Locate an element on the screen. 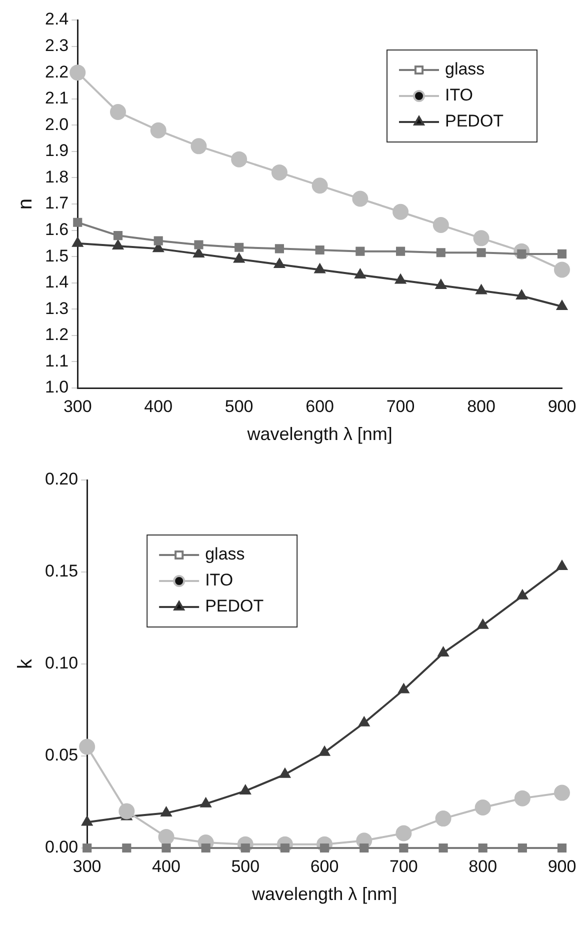  y-tick-label: 2.3 is located at coordinates (56, 45).